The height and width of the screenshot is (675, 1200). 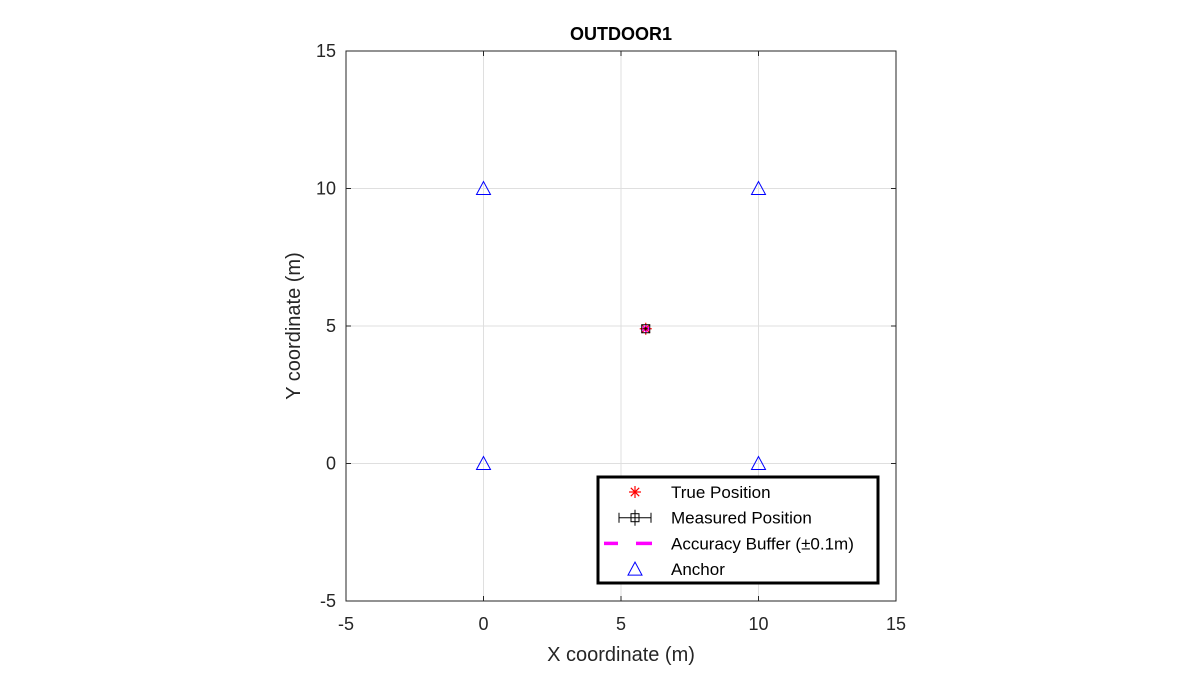 What do you see at coordinates (326, 51) in the screenshot?
I see `y-tick-label: 15` at bounding box center [326, 51].